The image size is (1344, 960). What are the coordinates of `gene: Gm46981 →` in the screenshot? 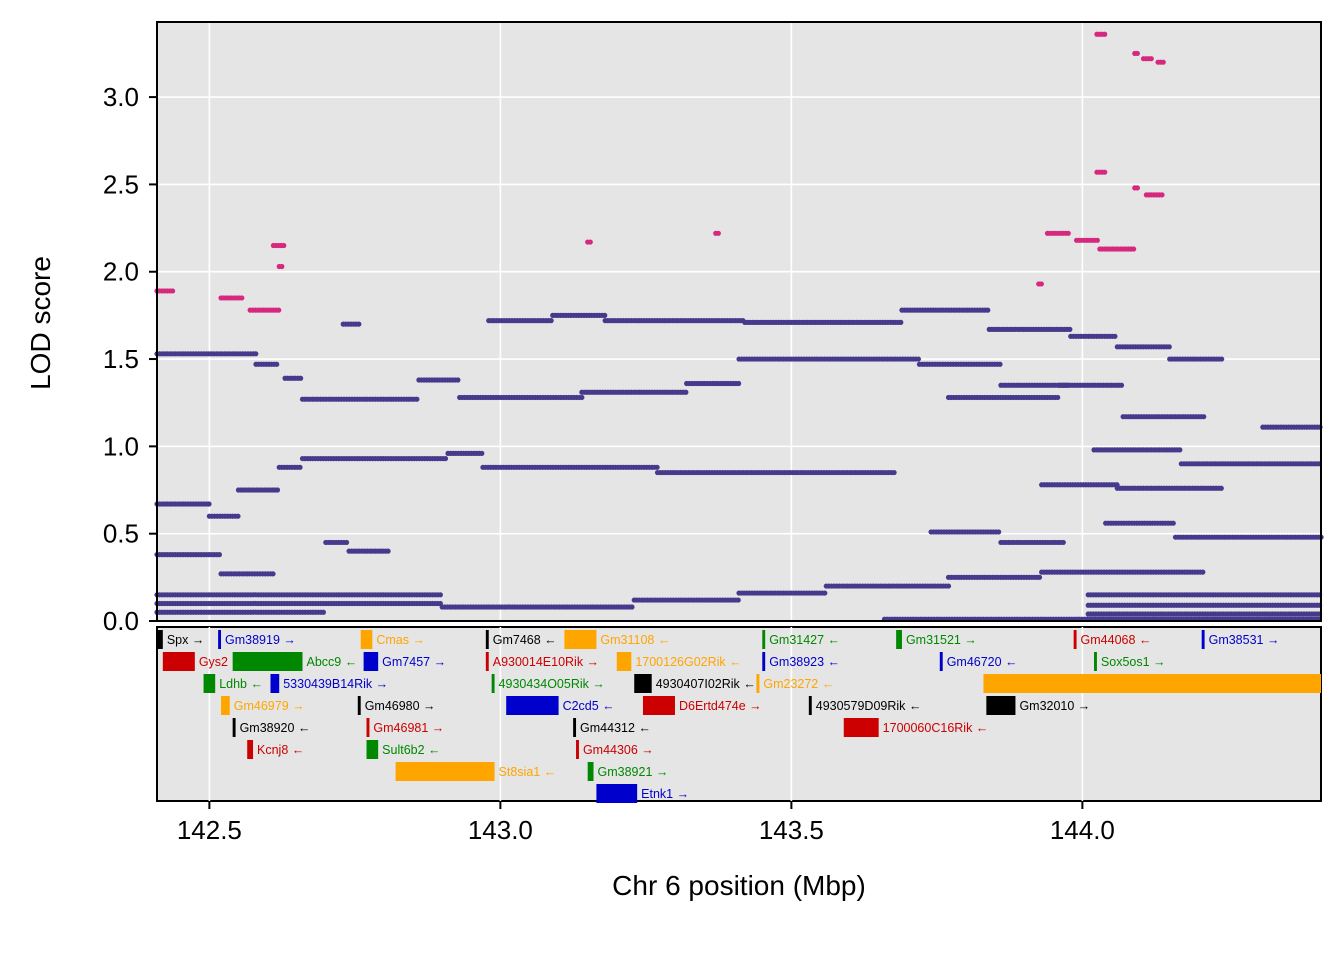 It's located at (405, 727).